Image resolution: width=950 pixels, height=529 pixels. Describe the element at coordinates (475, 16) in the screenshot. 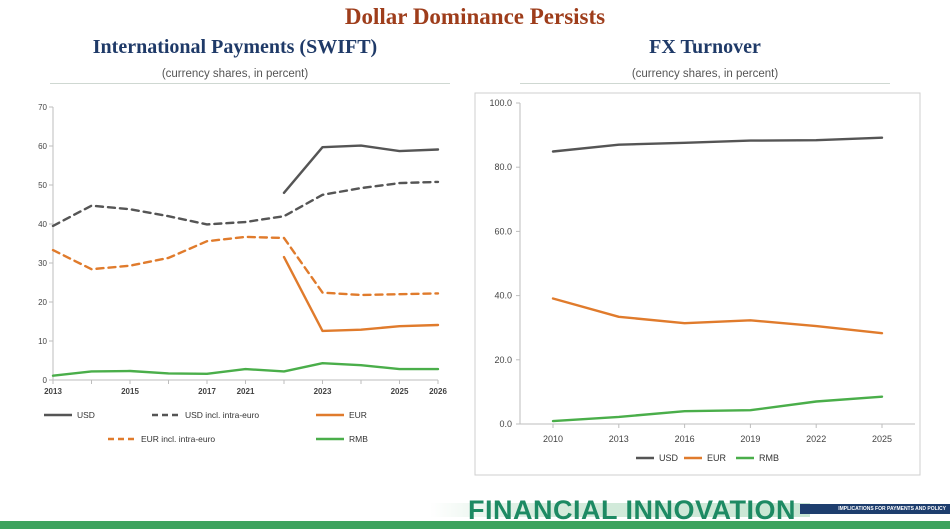

I see `page-title: Dollar Dominance Persists` at that location.